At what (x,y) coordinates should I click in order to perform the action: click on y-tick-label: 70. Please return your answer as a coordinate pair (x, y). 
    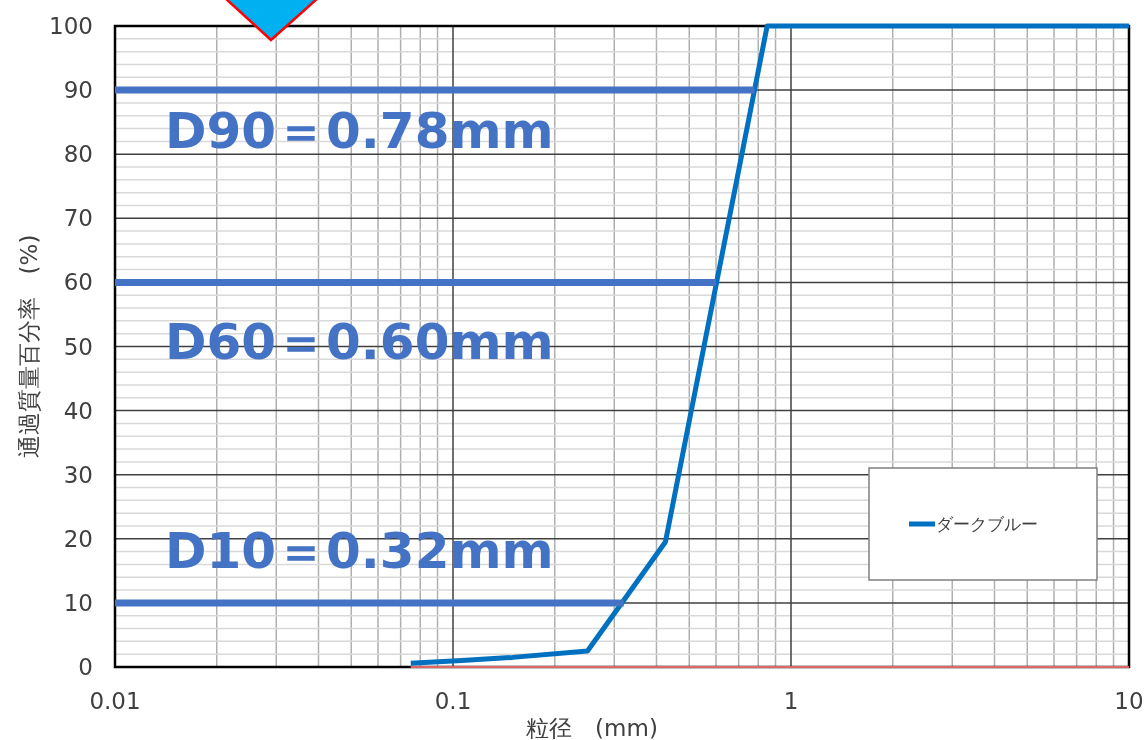
    Looking at the image, I should click on (78, 218).